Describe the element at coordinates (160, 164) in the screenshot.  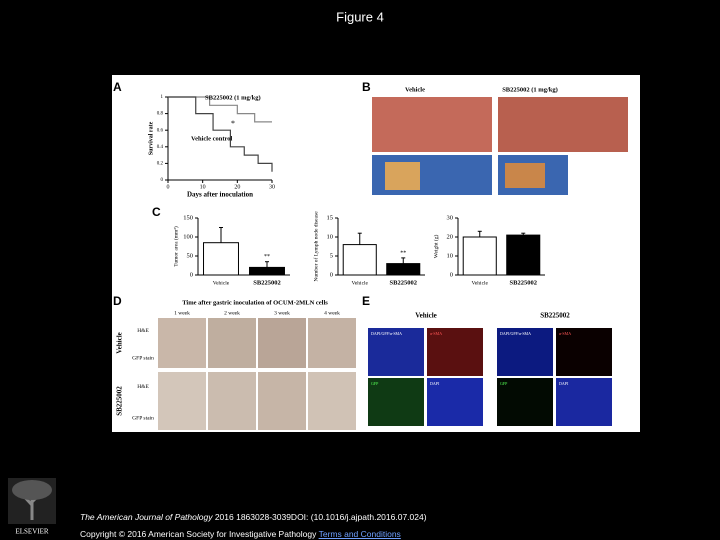
I see `y-tick-label: 0.2` at that location.